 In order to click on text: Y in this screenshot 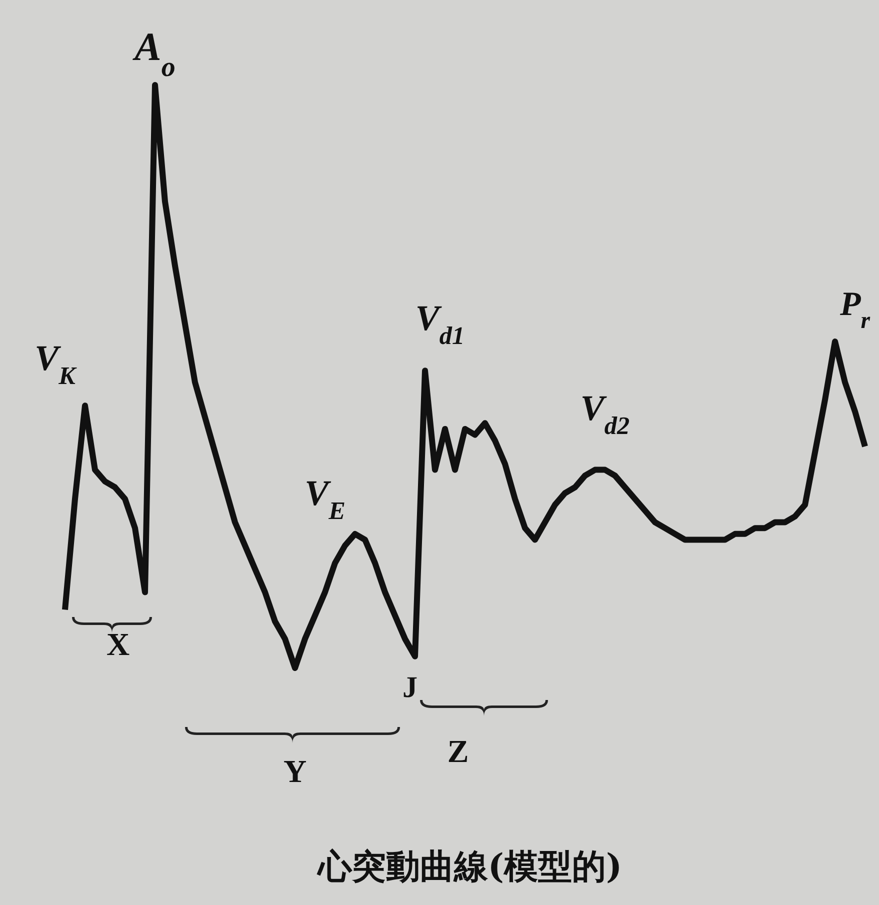, I will do `click(295, 771)`.